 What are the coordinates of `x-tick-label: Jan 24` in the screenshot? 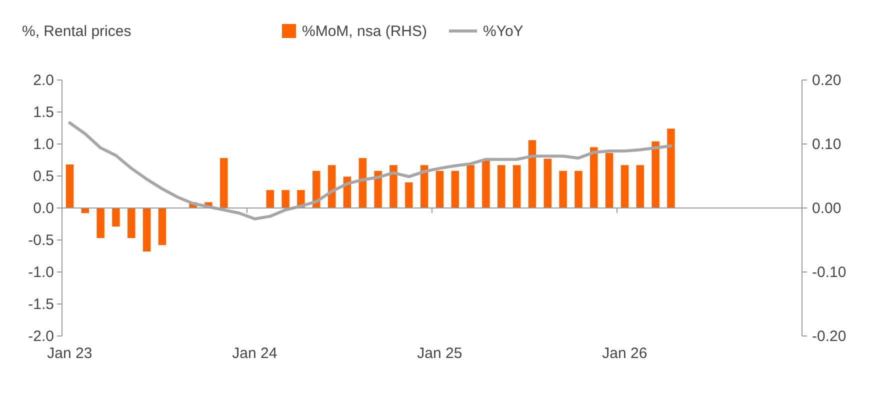 It's located at (255, 353).